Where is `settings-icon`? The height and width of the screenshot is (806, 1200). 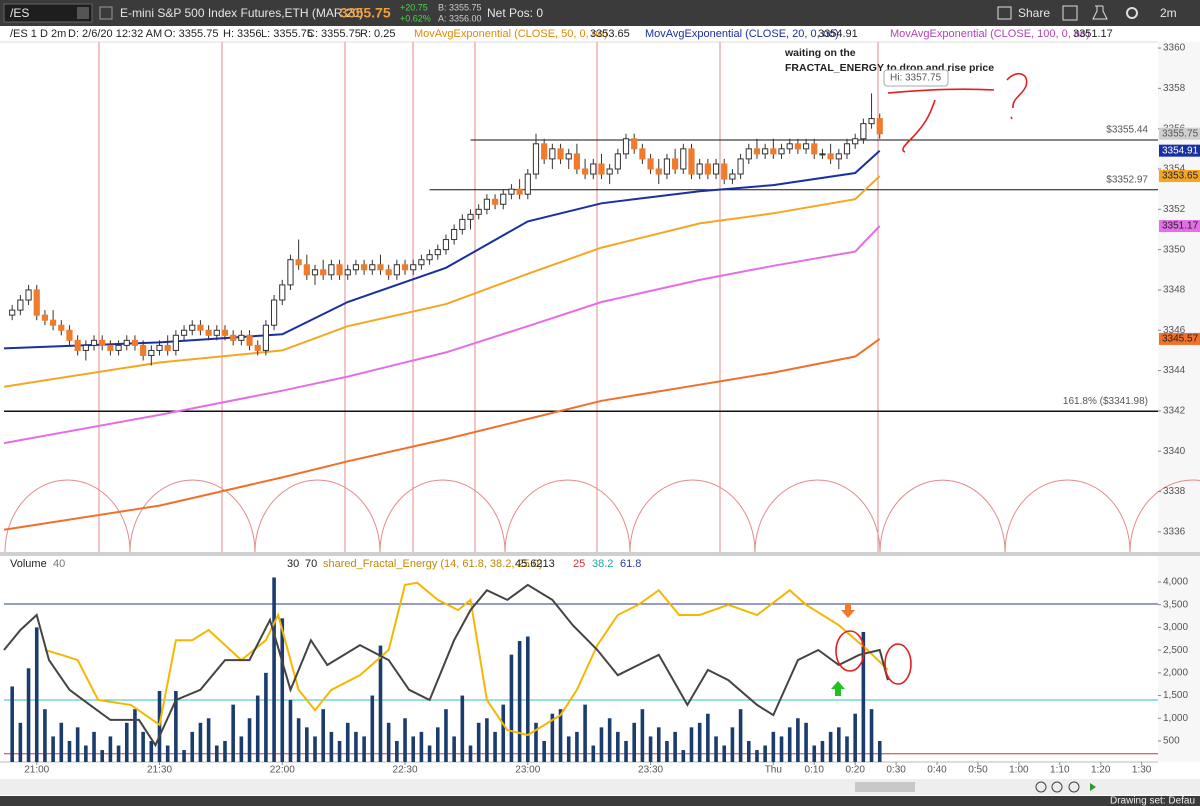 settings-icon is located at coordinates (1132, 13).